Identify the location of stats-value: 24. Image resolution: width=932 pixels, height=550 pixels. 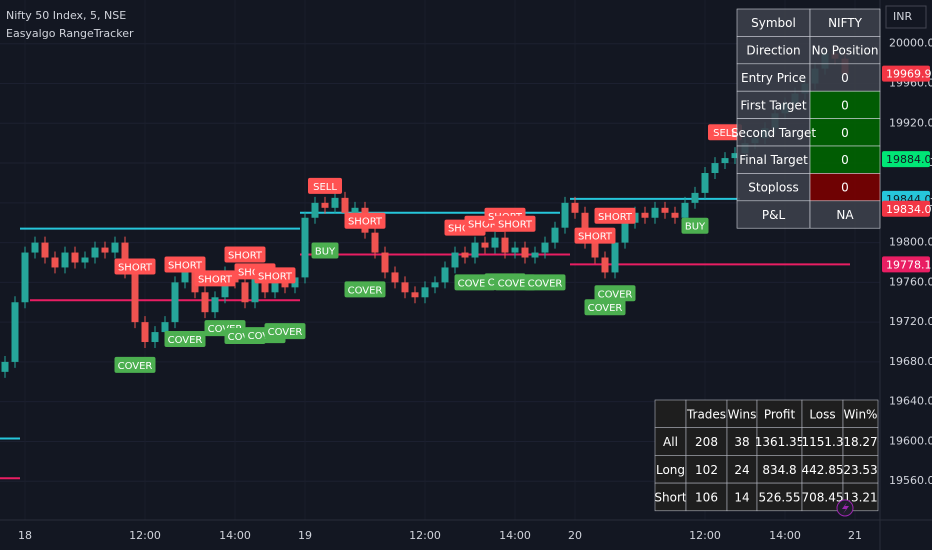
(741, 470).